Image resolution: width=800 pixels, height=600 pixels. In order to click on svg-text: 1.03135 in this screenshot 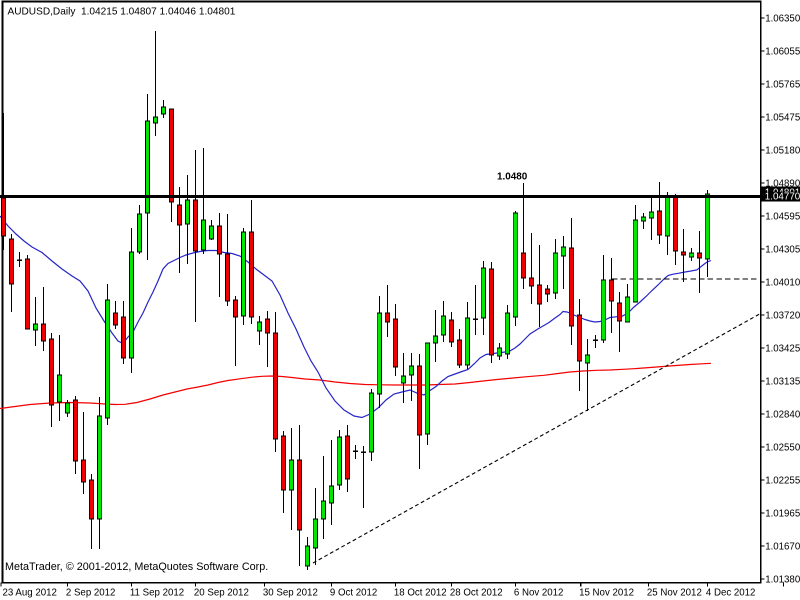, I will do `click(782, 382)`.